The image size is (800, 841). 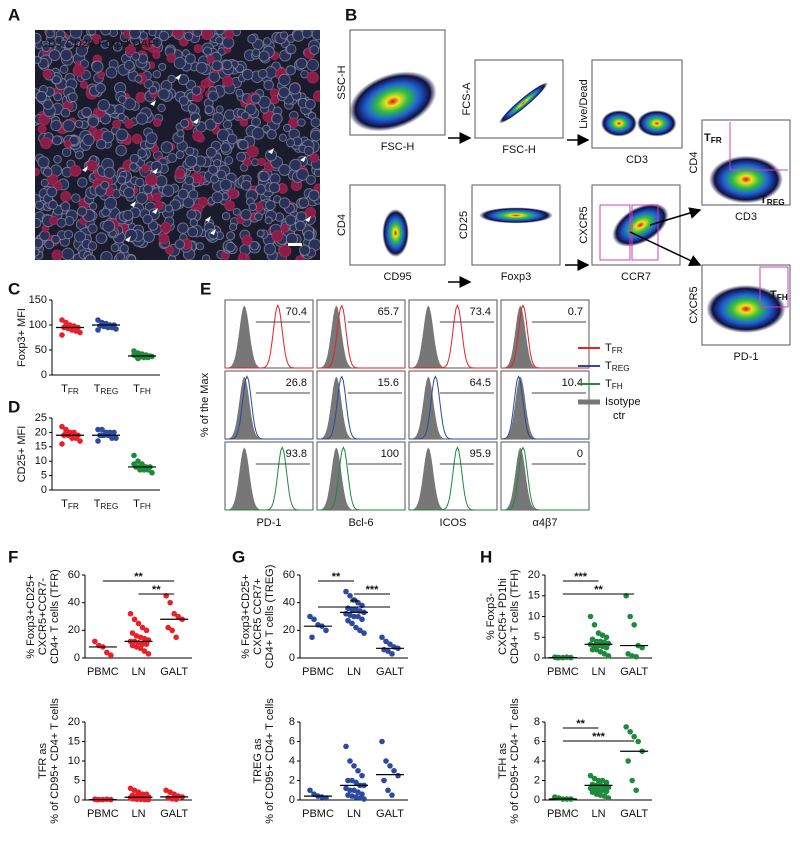 I want to click on x-tick-label: PBMC, so click(x=103, y=672).